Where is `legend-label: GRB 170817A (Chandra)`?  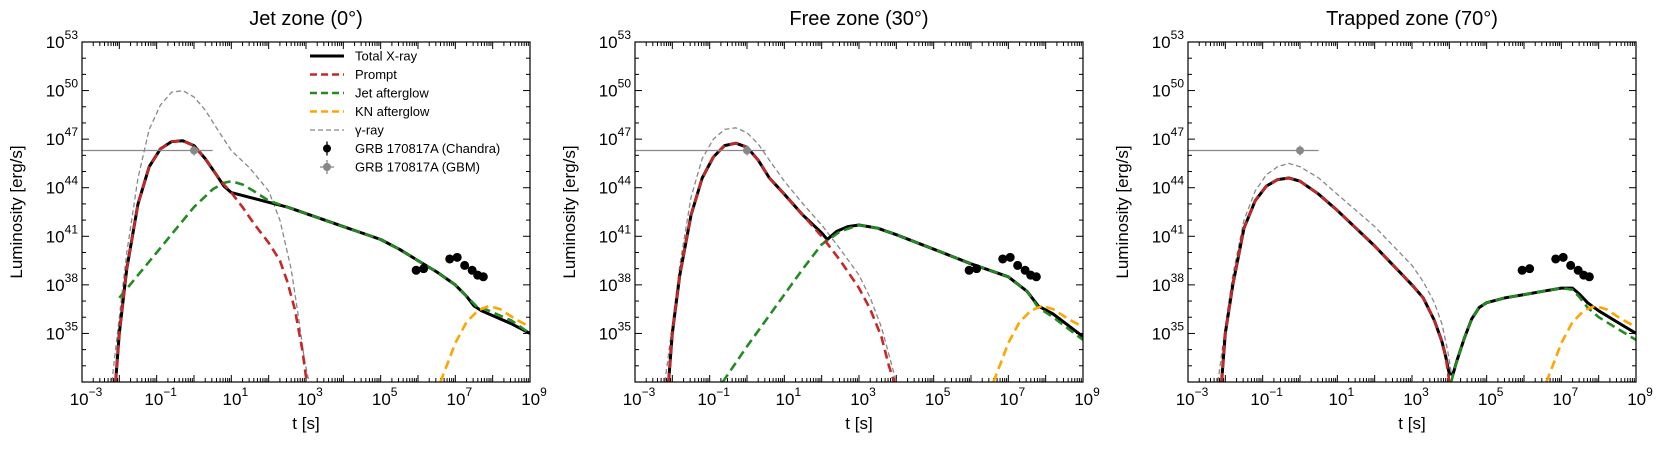
legend-label: GRB 170817A (Chandra) is located at coordinates (427, 148).